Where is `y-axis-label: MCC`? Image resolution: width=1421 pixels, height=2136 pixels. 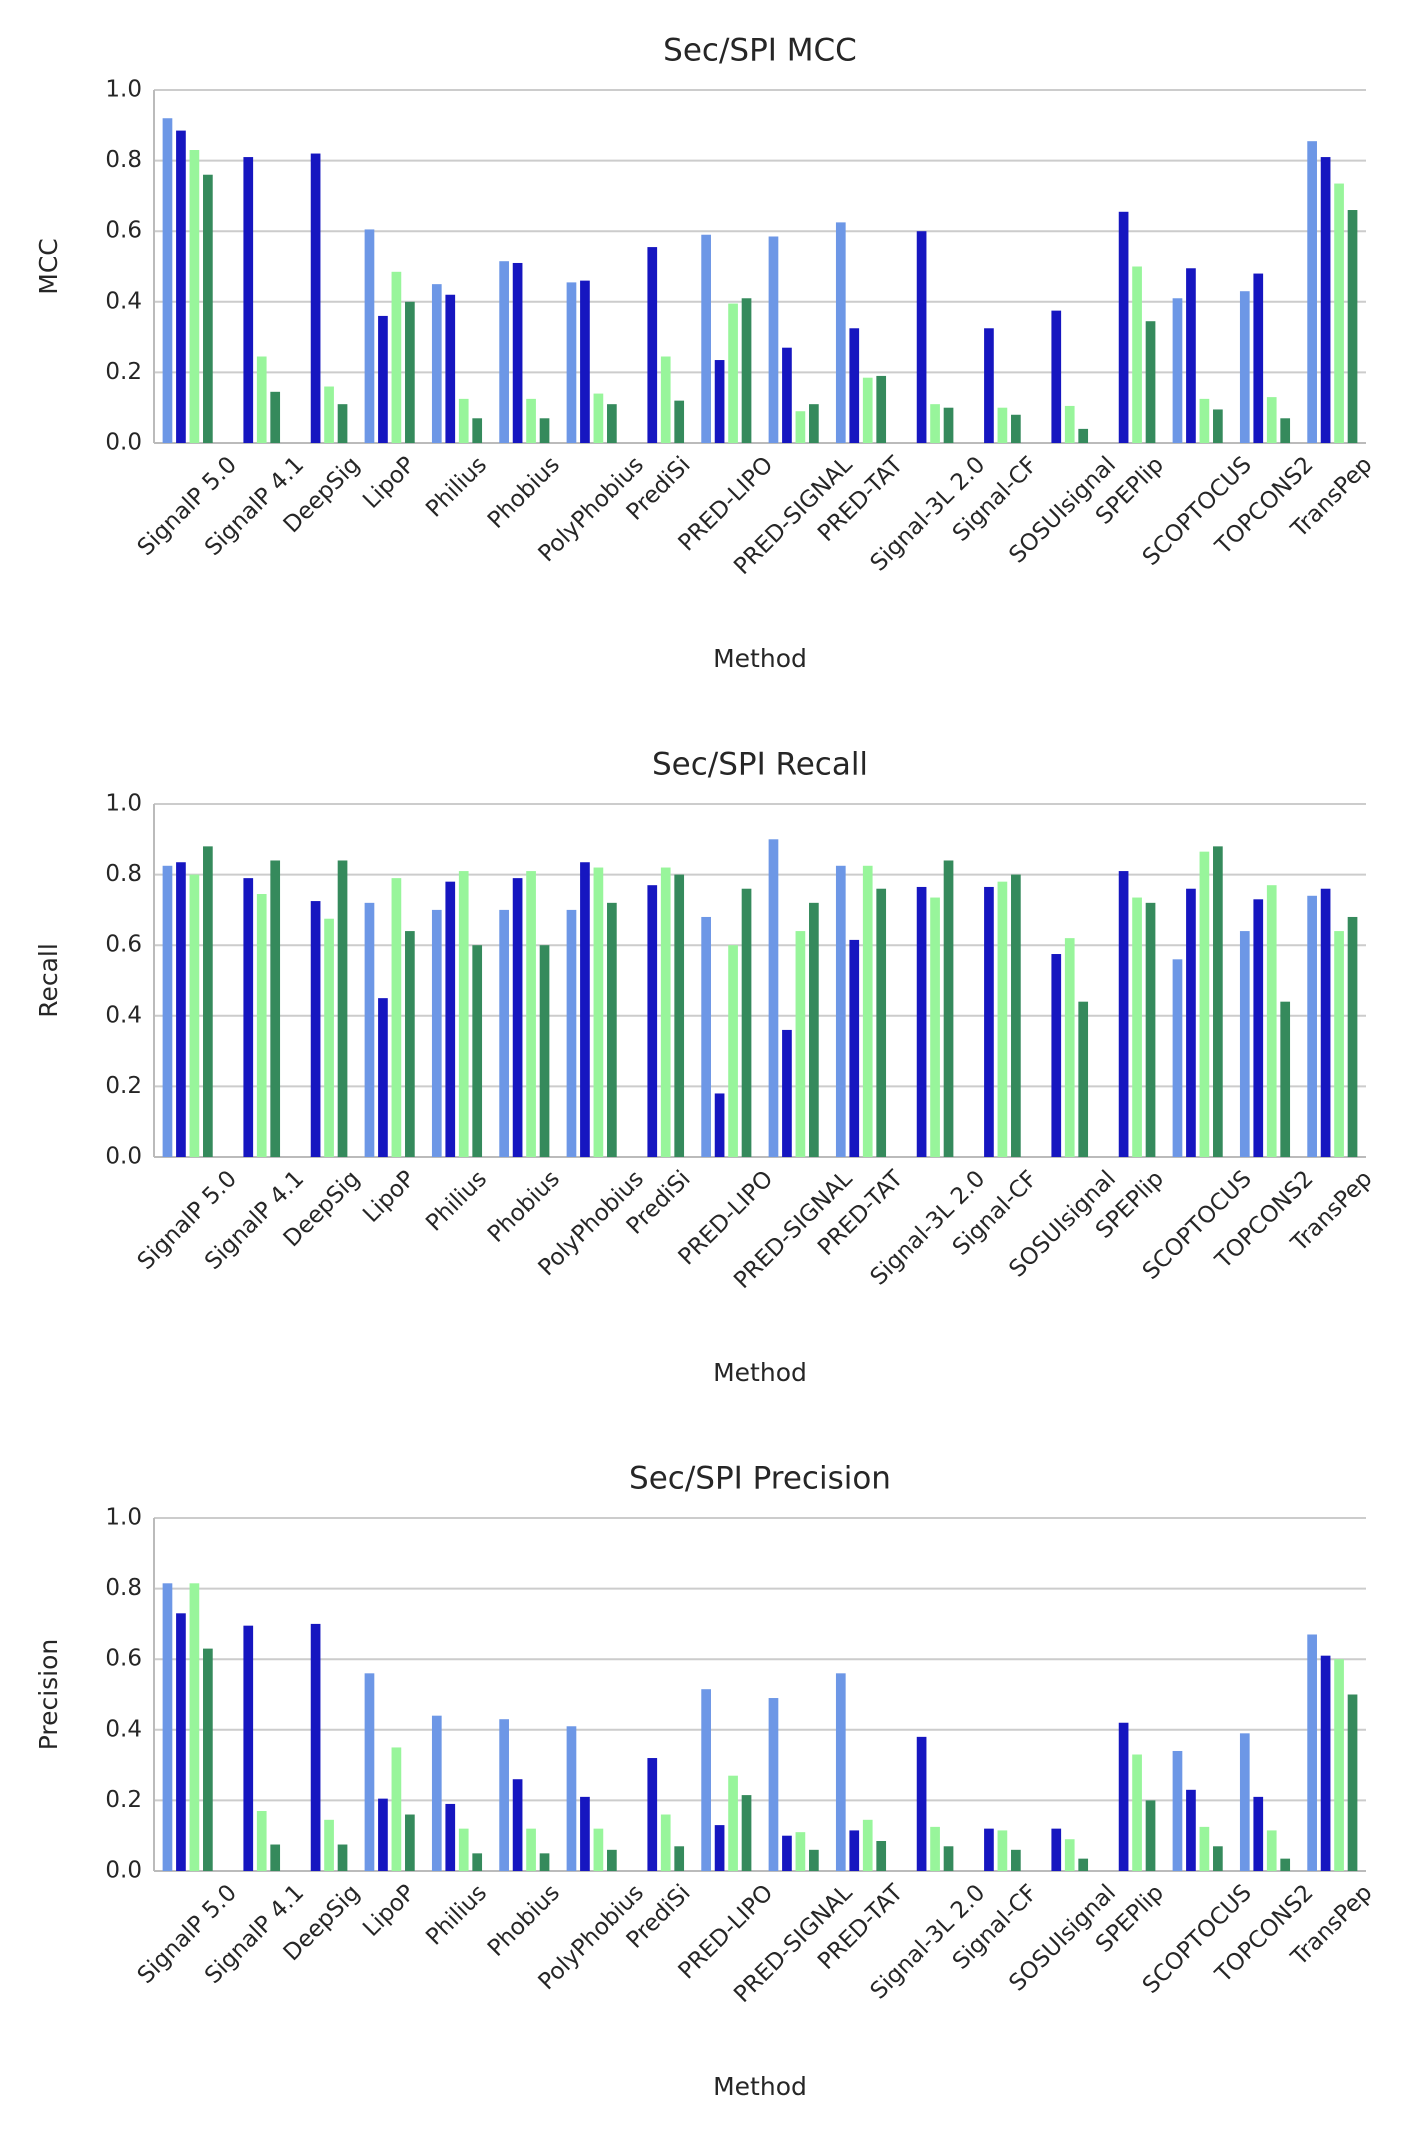
y-axis-label: MCC is located at coordinates (48, 266).